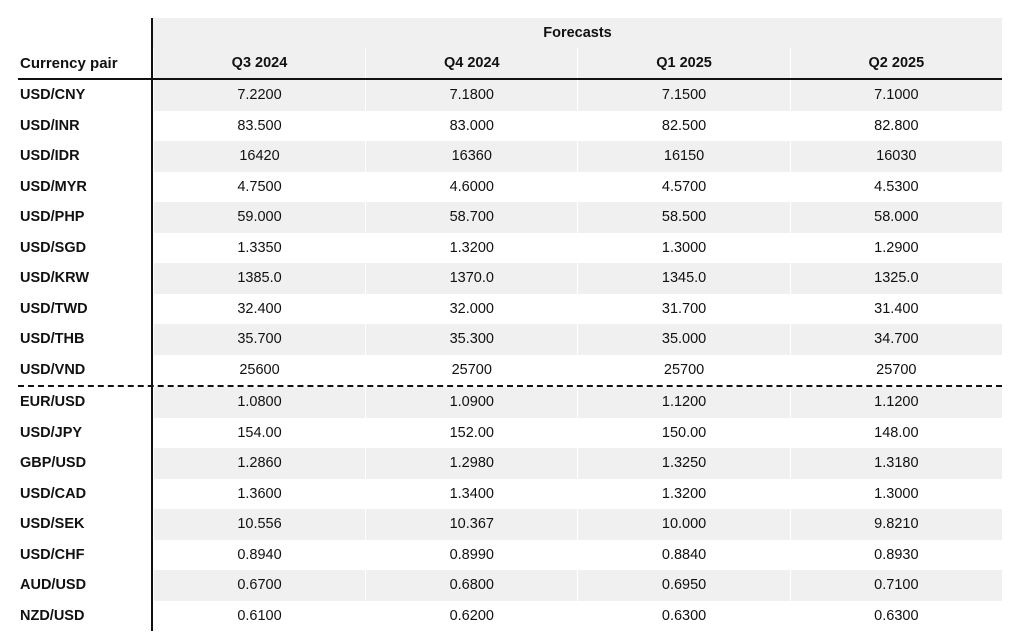  I want to click on forecast-value-cell: 0.6200, so click(471, 615).